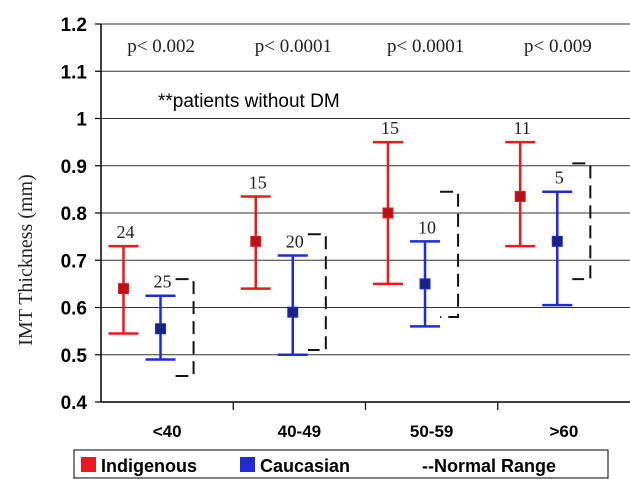 The width and height of the screenshot is (630, 479). I want to click on sample-size-label: 24, so click(125, 232).